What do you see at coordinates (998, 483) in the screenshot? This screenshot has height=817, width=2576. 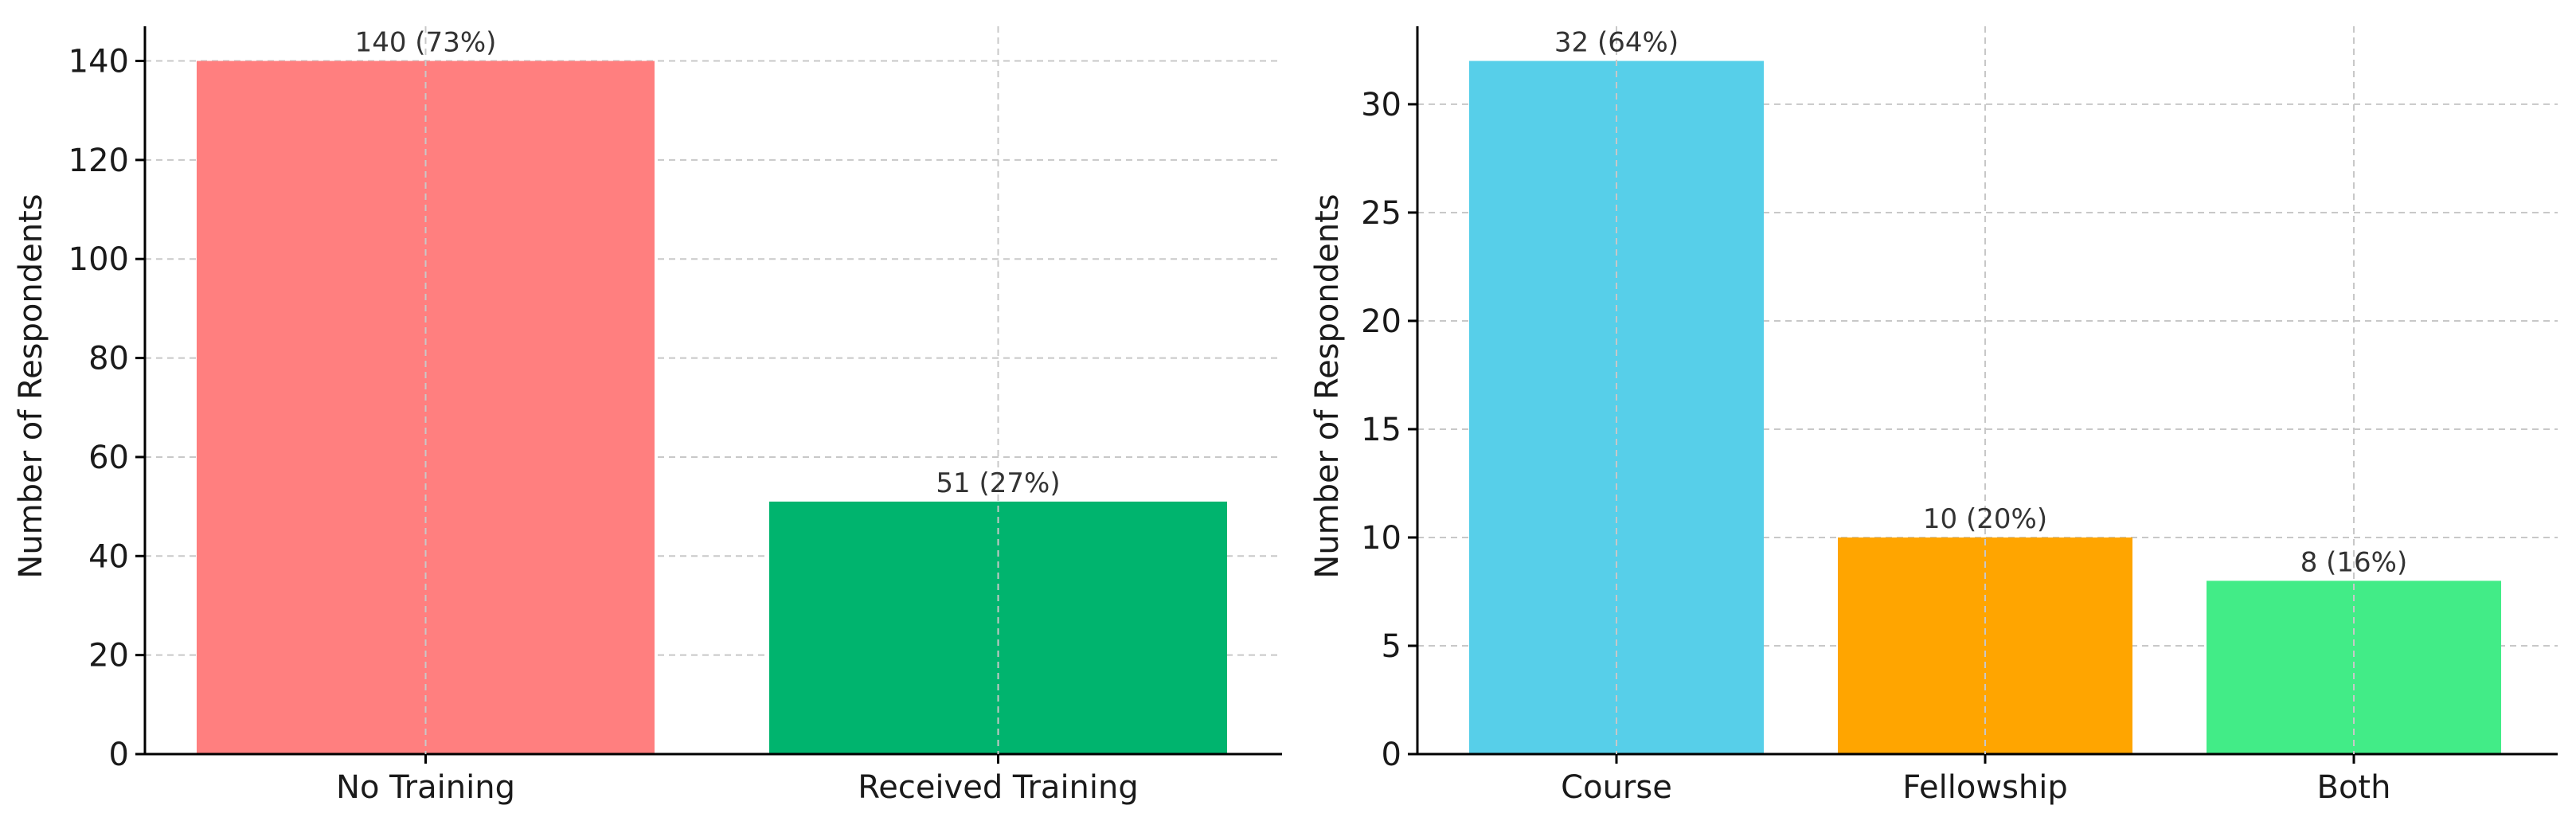 I see `left-bar-value-label: 51 (27%)` at bounding box center [998, 483].